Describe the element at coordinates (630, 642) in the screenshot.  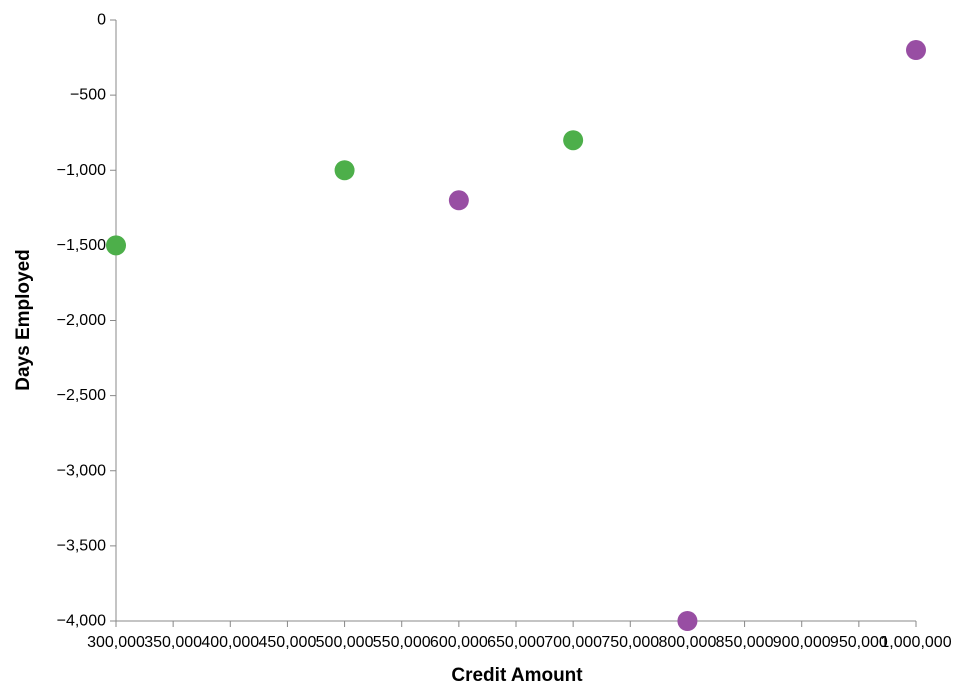
I see `x-tick-label: 750,000` at that location.